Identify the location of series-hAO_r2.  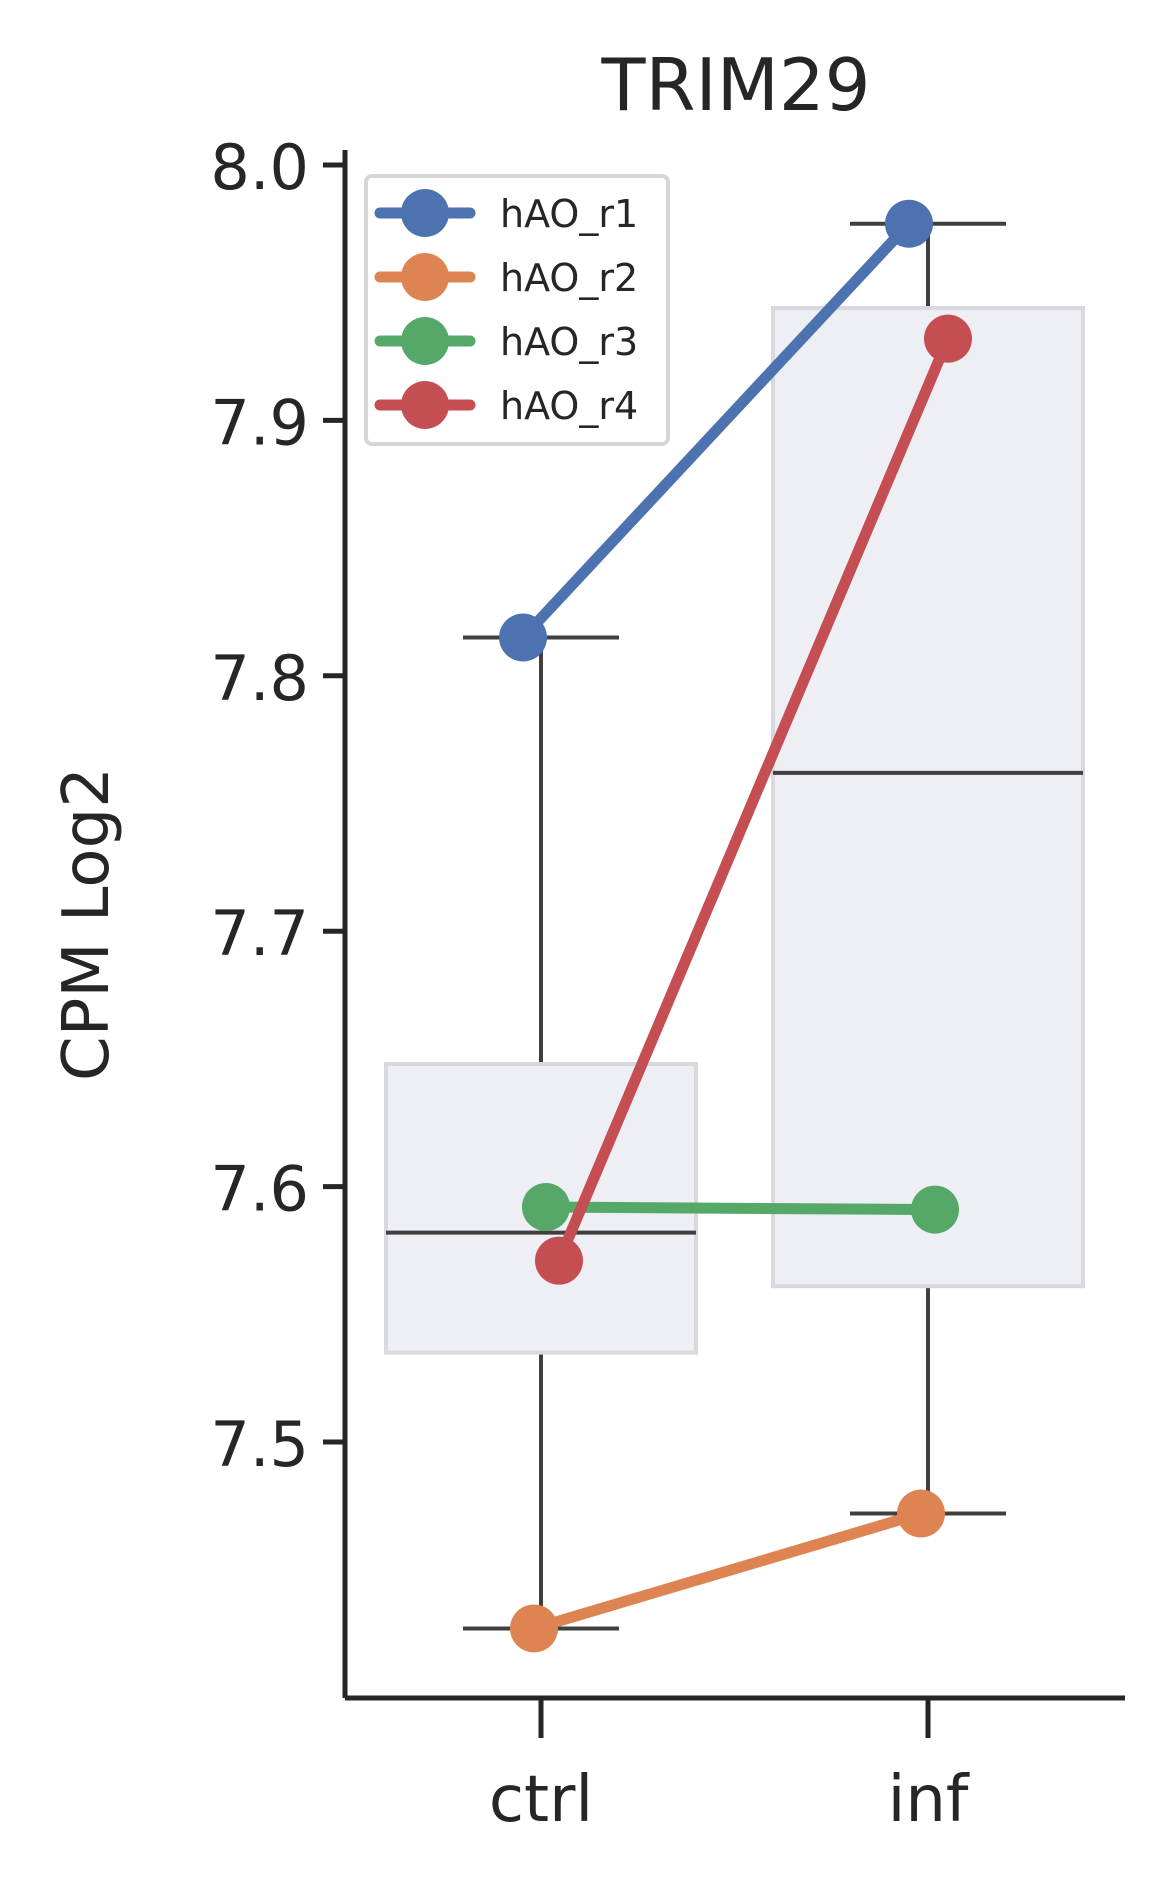
(727, 1571).